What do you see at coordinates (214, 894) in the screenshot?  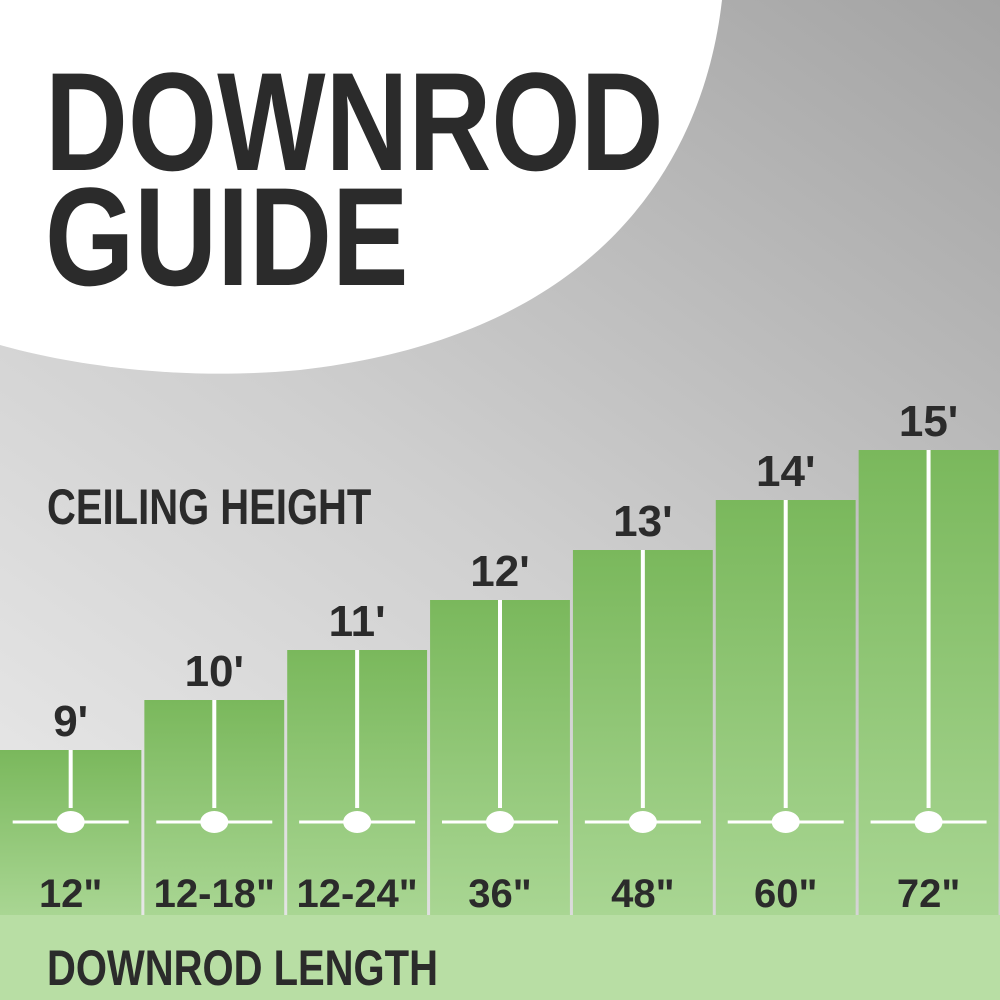 I see `category-label: 12-18"` at bounding box center [214, 894].